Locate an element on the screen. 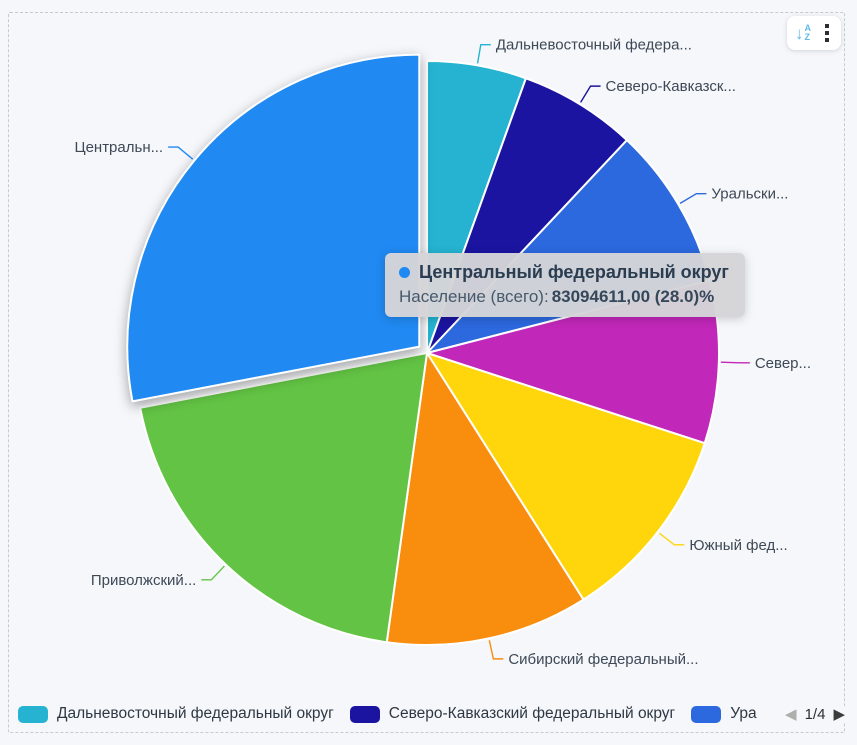 The image size is (857, 745). sort-letter-z: Z is located at coordinates (807, 37).